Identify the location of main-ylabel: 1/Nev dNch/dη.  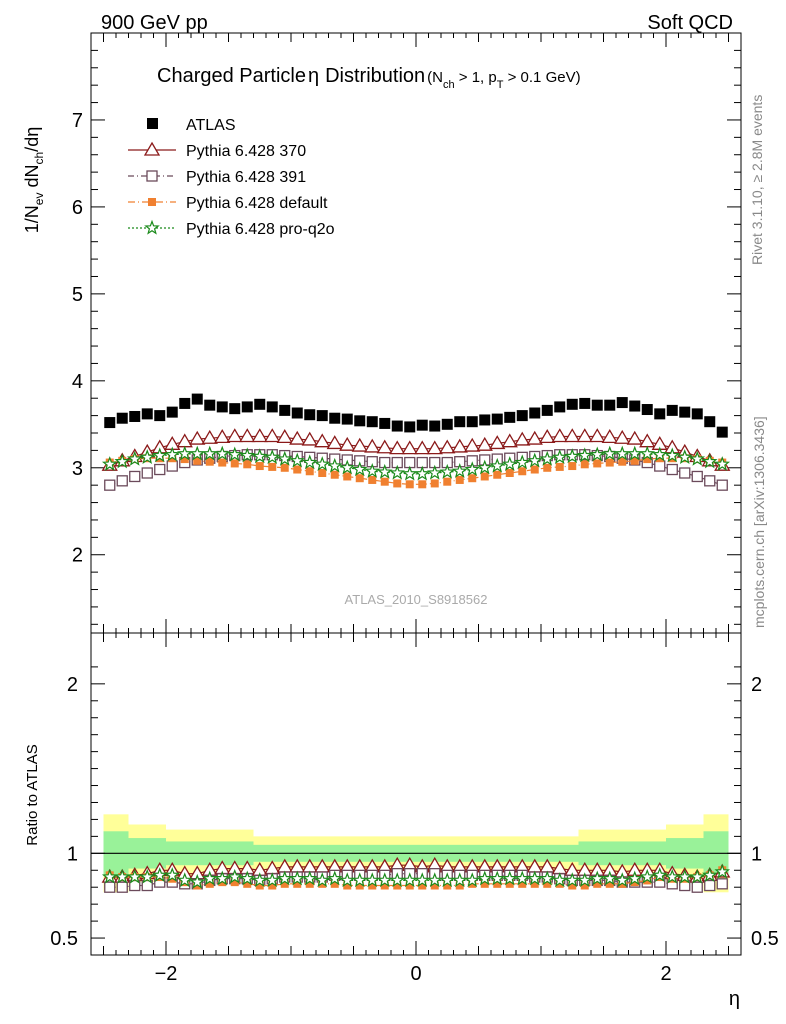
(34, 180).